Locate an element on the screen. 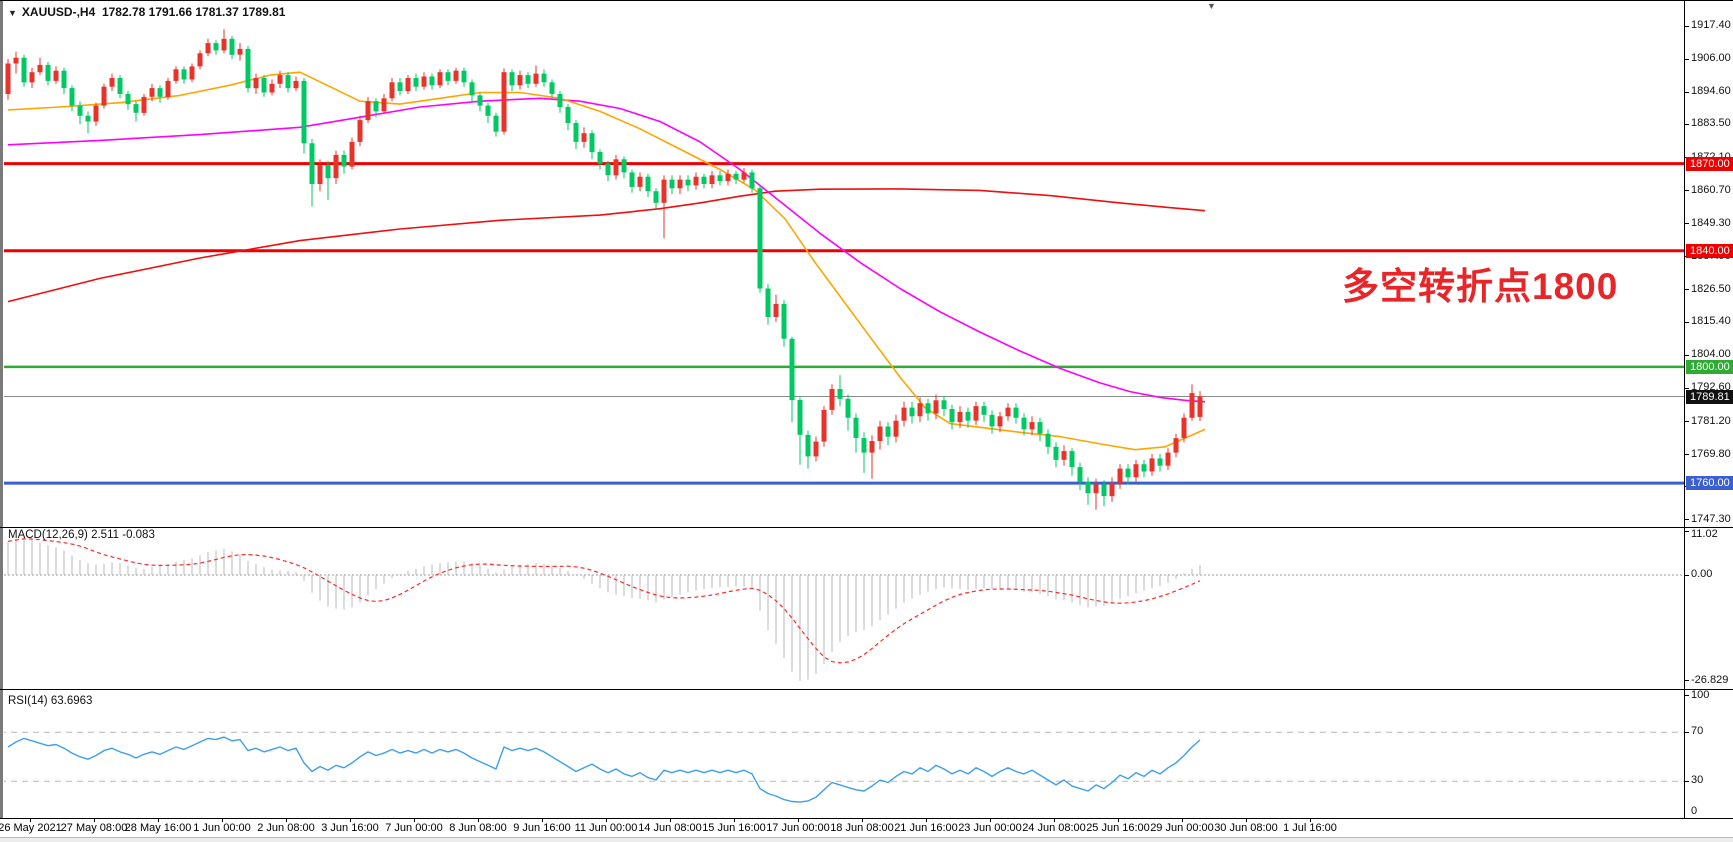 The image size is (1733, 842). time-label: 11 Jun 00:00 is located at coordinates (606, 828).